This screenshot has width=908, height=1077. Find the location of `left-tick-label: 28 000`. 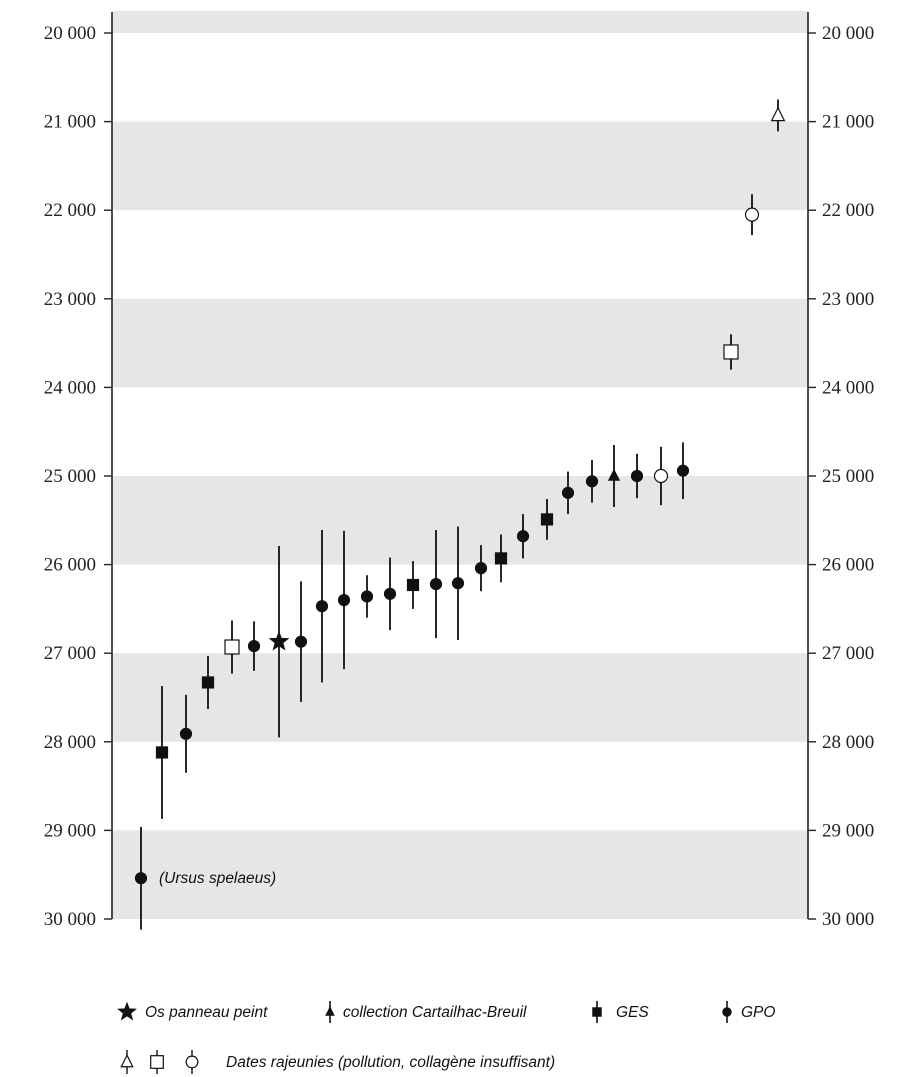

left-tick-label: 28 000 is located at coordinates (70, 742).